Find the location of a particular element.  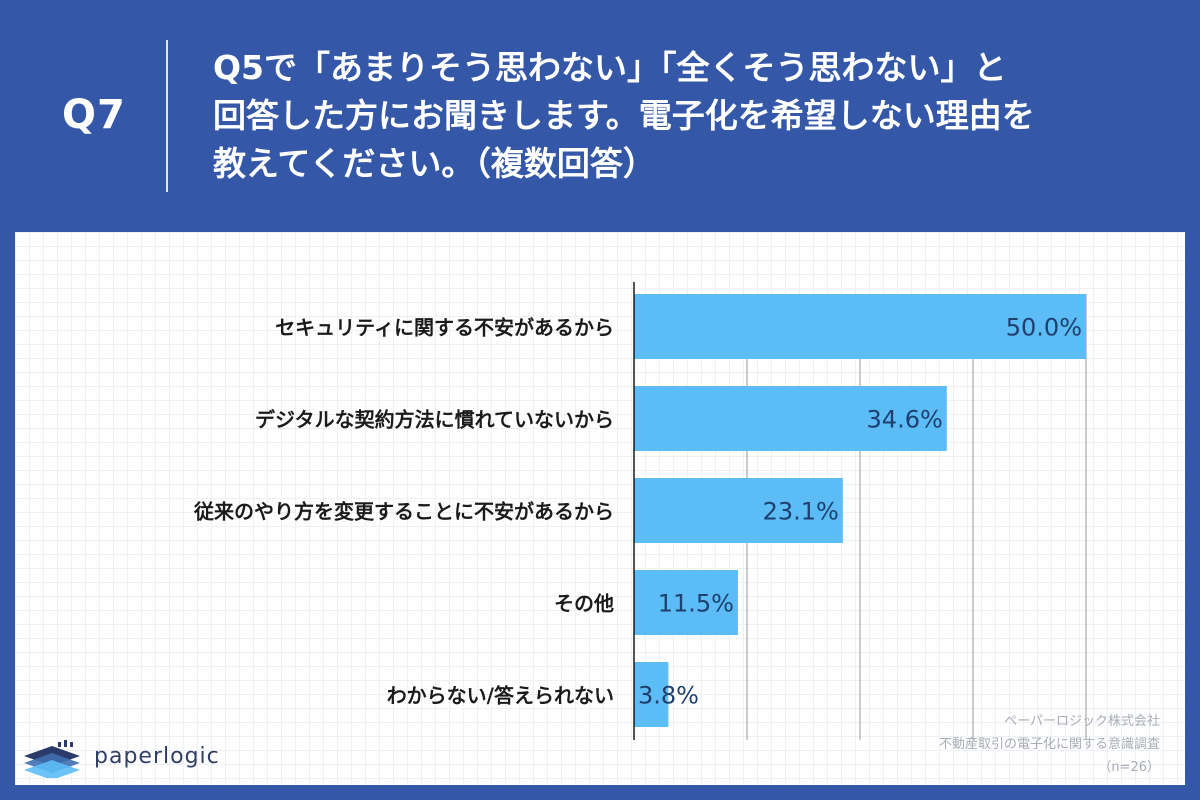

value-label: 11.5% is located at coordinates (696, 604).